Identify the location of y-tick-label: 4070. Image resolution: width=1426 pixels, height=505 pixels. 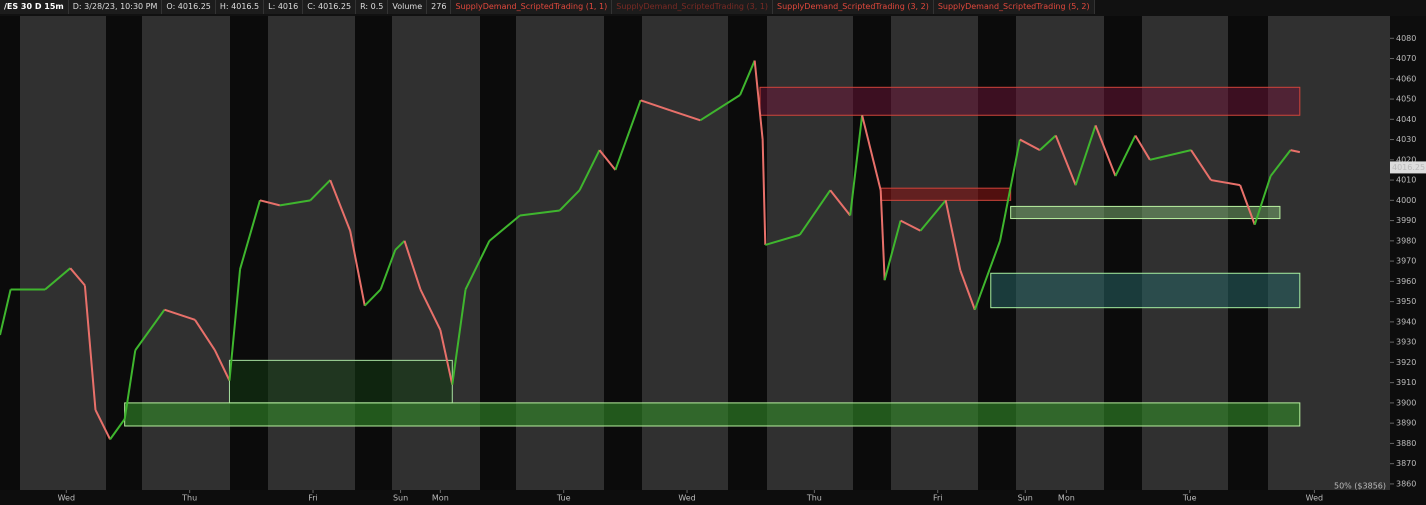
(1406, 58).